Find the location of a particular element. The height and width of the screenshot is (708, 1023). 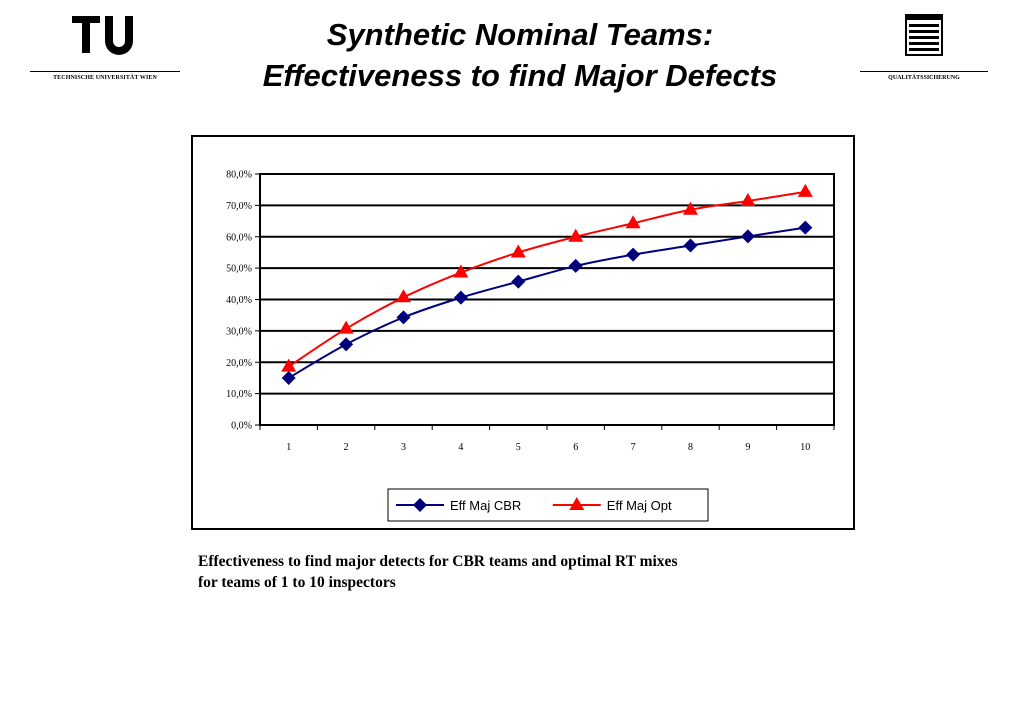

document-stack-icon is located at coordinates (924, 35).